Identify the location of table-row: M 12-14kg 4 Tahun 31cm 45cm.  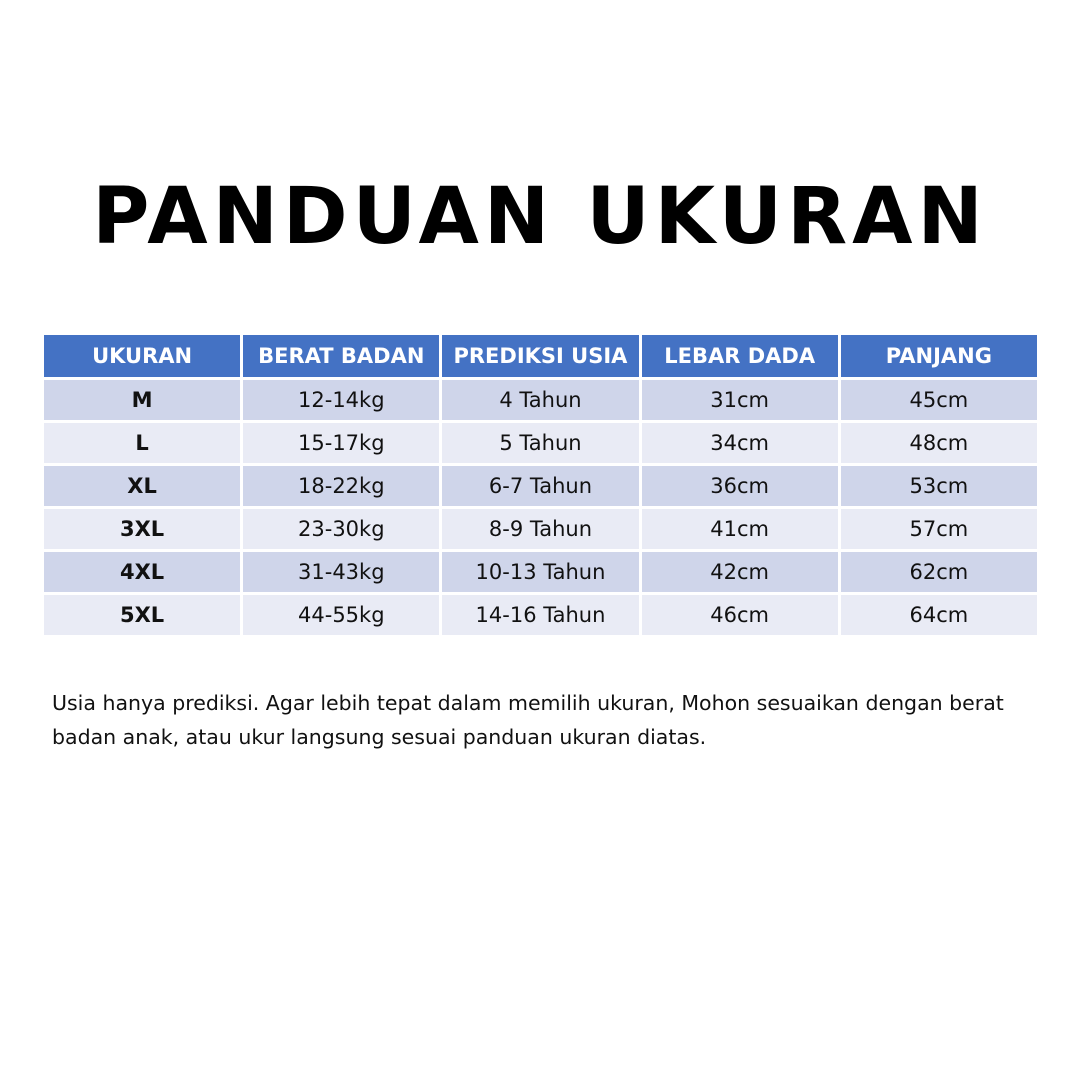
(540, 400).